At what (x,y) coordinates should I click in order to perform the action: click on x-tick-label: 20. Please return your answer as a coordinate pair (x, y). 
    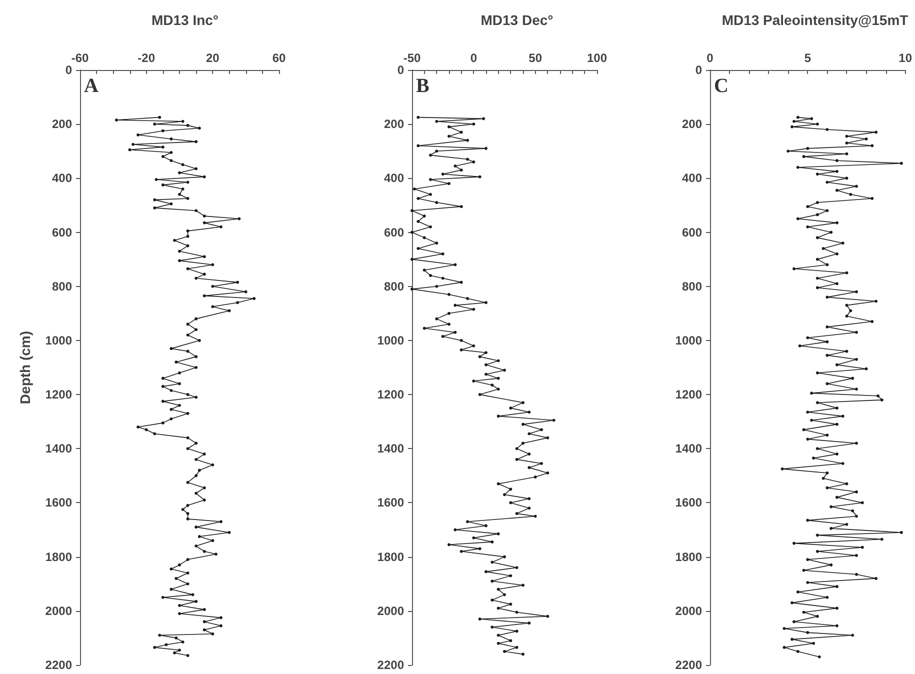
    Looking at the image, I should click on (213, 58).